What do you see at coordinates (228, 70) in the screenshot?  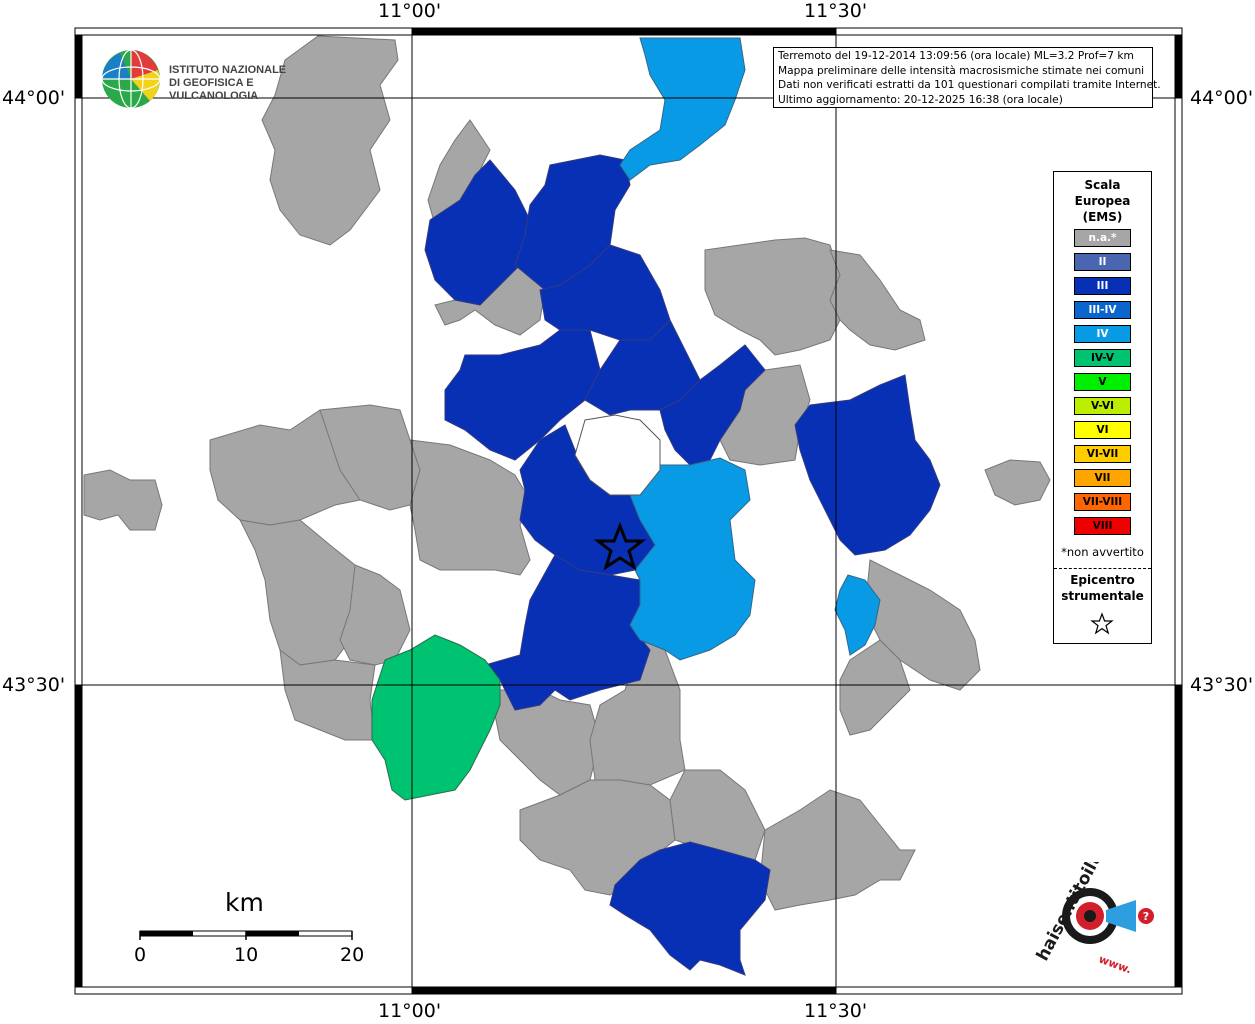 I see `ingv-name-line1: ISTITUTO NAZIONALE` at bounding box center [228, 70].